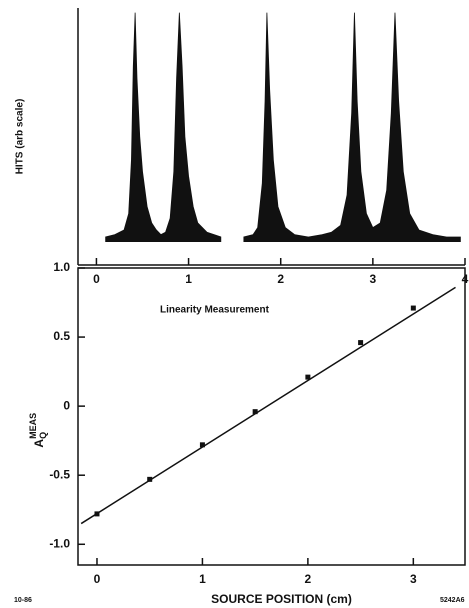 The width and height of the screenshot is (469, 608). I want to click on y-axis-label: AQMEAS, so click(38, 430).